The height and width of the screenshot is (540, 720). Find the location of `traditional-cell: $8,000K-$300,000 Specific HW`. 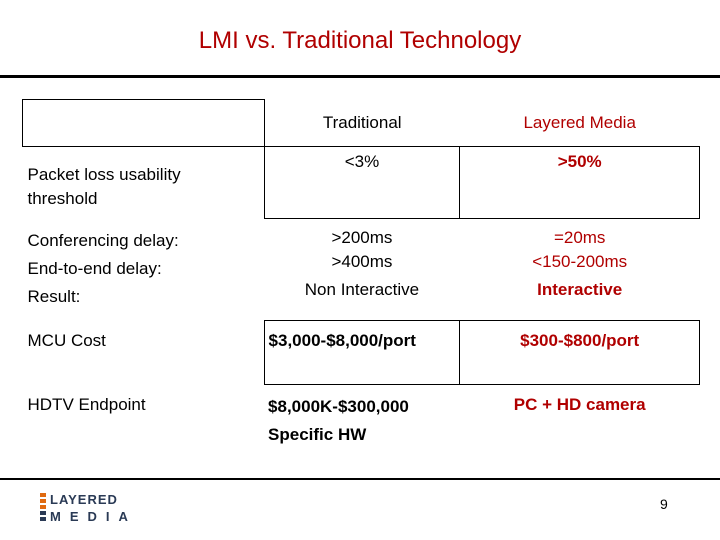

traditional-cell: $8,000K-$300,000 Specific HW is located at coordinates (362, 420).